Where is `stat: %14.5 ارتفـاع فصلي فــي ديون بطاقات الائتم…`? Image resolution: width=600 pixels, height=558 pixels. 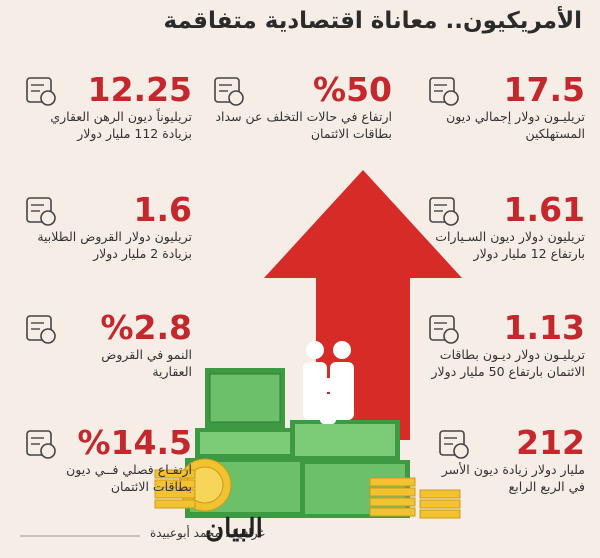
stat: %14.5 ارتفـاع فصلي فــي ديون بطاقات الائتم… is located at coordinates (96, 460).